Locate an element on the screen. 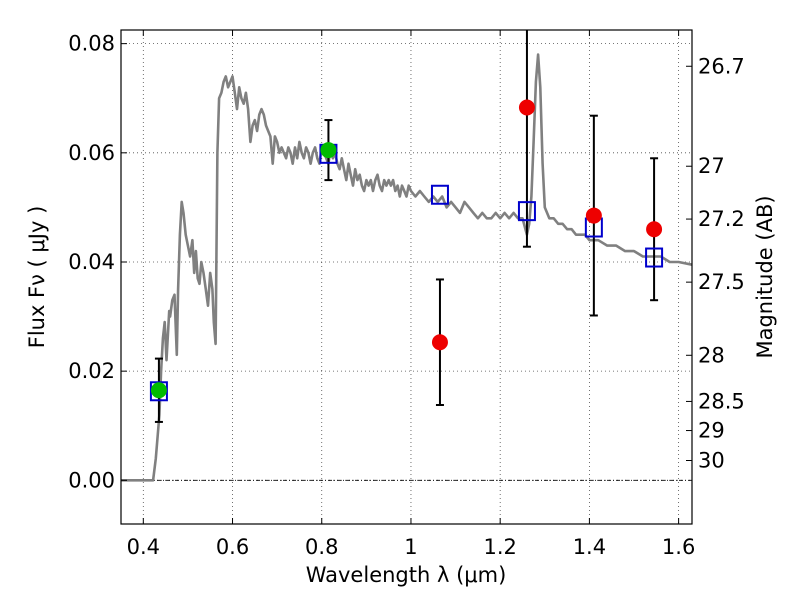 The height and width of the screenshot is (600, 800). mag-tick-label: 29 is located at coordinates (711, 431).